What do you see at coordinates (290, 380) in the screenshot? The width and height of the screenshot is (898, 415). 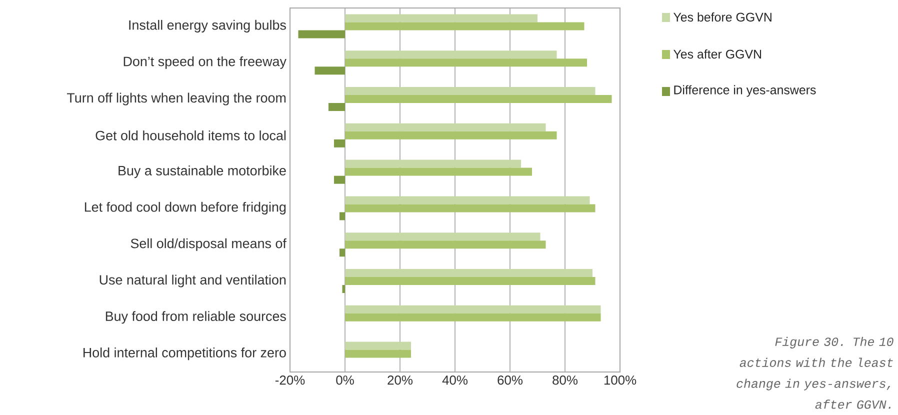 I see `x-tick-label: -20%` at bounding box center [290, 380].